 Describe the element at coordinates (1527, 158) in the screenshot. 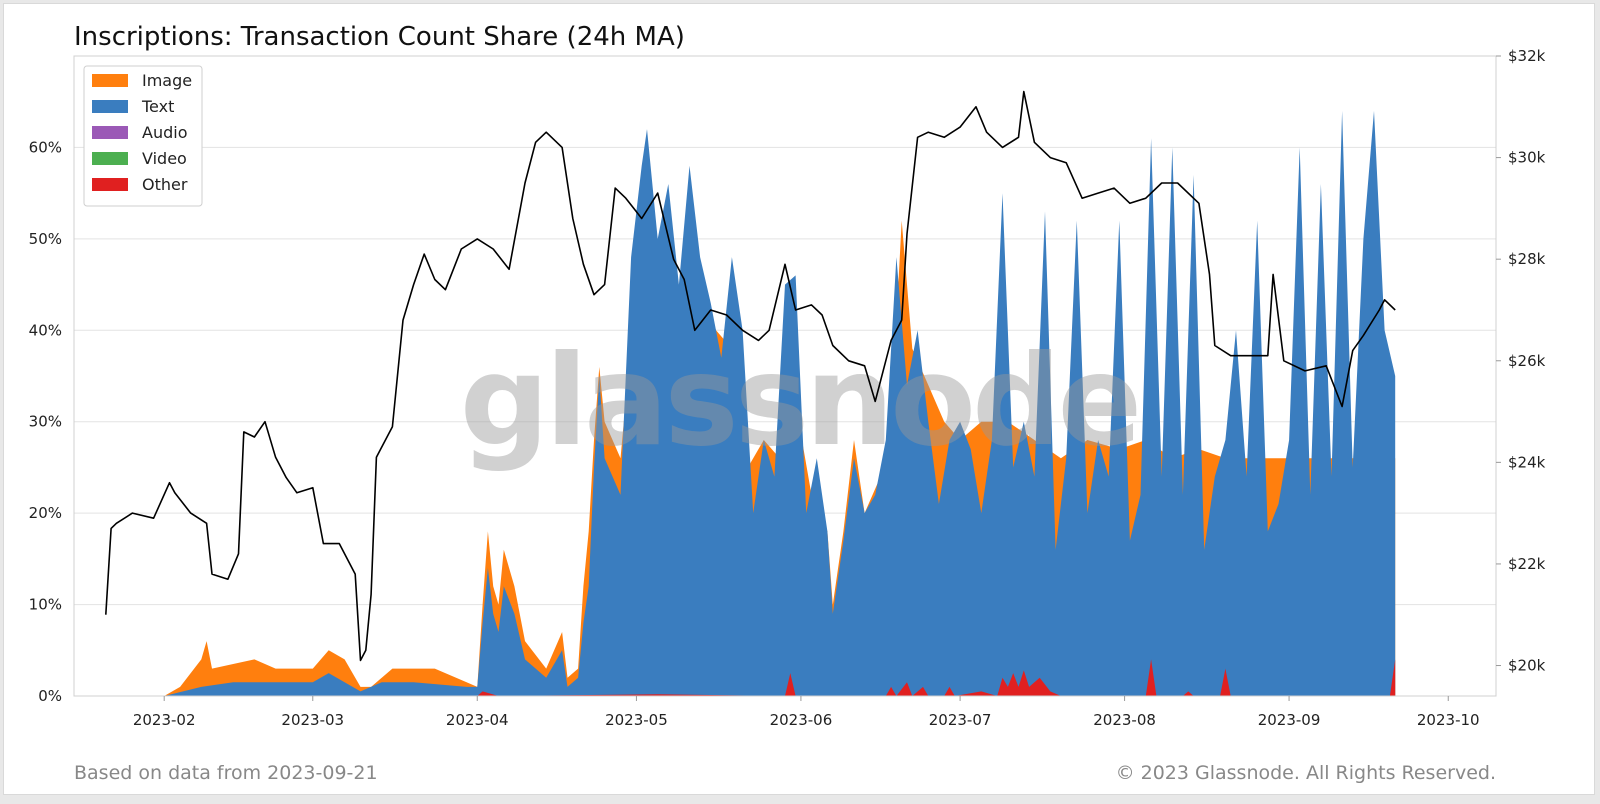

I see `right-tick-label: $30k` at that location.